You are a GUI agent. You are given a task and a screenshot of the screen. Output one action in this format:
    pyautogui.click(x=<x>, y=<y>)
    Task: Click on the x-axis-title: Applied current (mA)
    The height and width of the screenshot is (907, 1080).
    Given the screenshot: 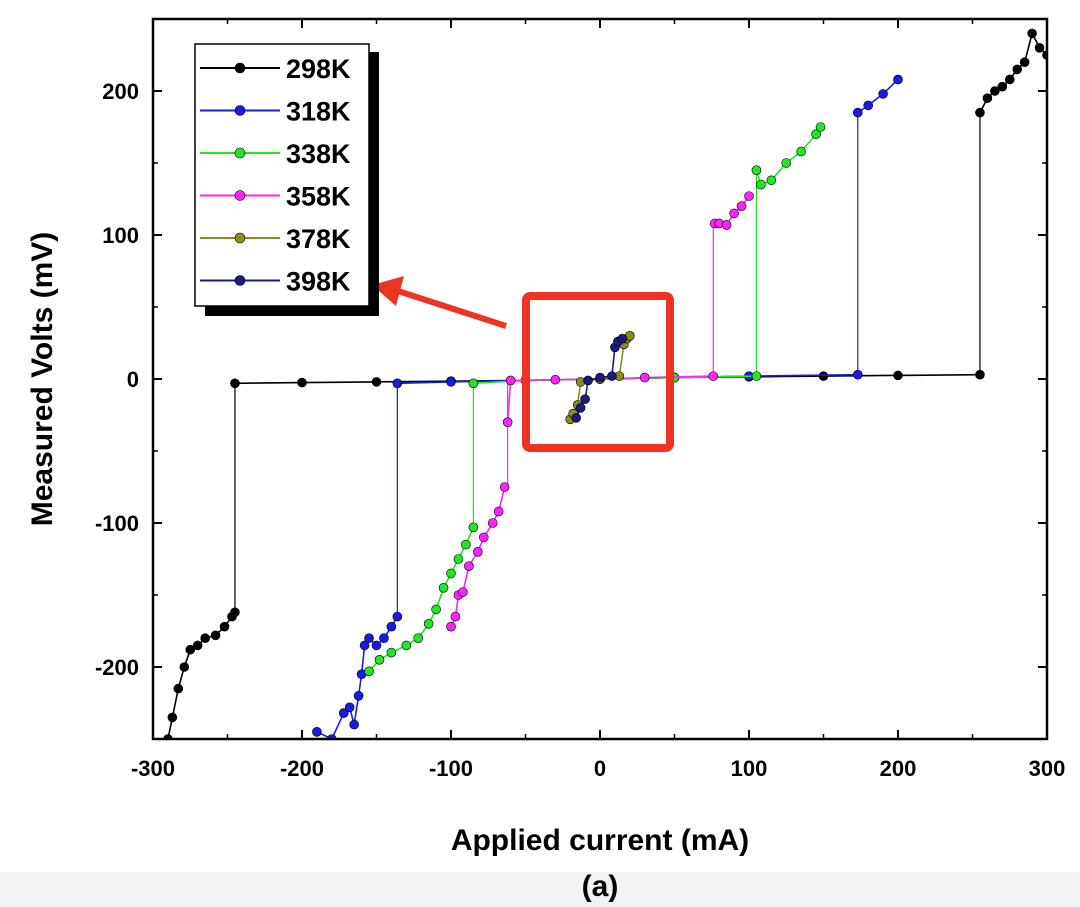 What is the action you would take?
    pyautogui.click(x=600, y=840)
    